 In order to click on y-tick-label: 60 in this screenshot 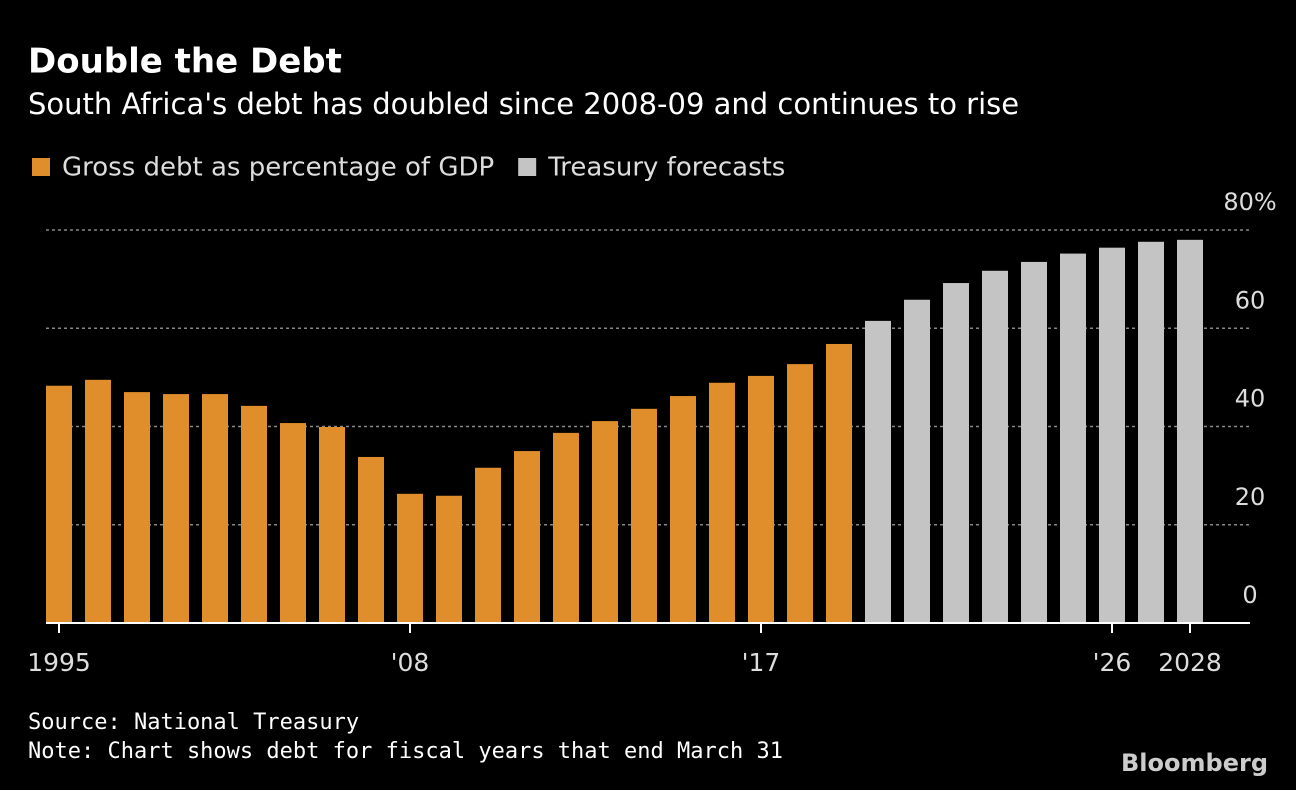, I will do `click(1250, 300)`.